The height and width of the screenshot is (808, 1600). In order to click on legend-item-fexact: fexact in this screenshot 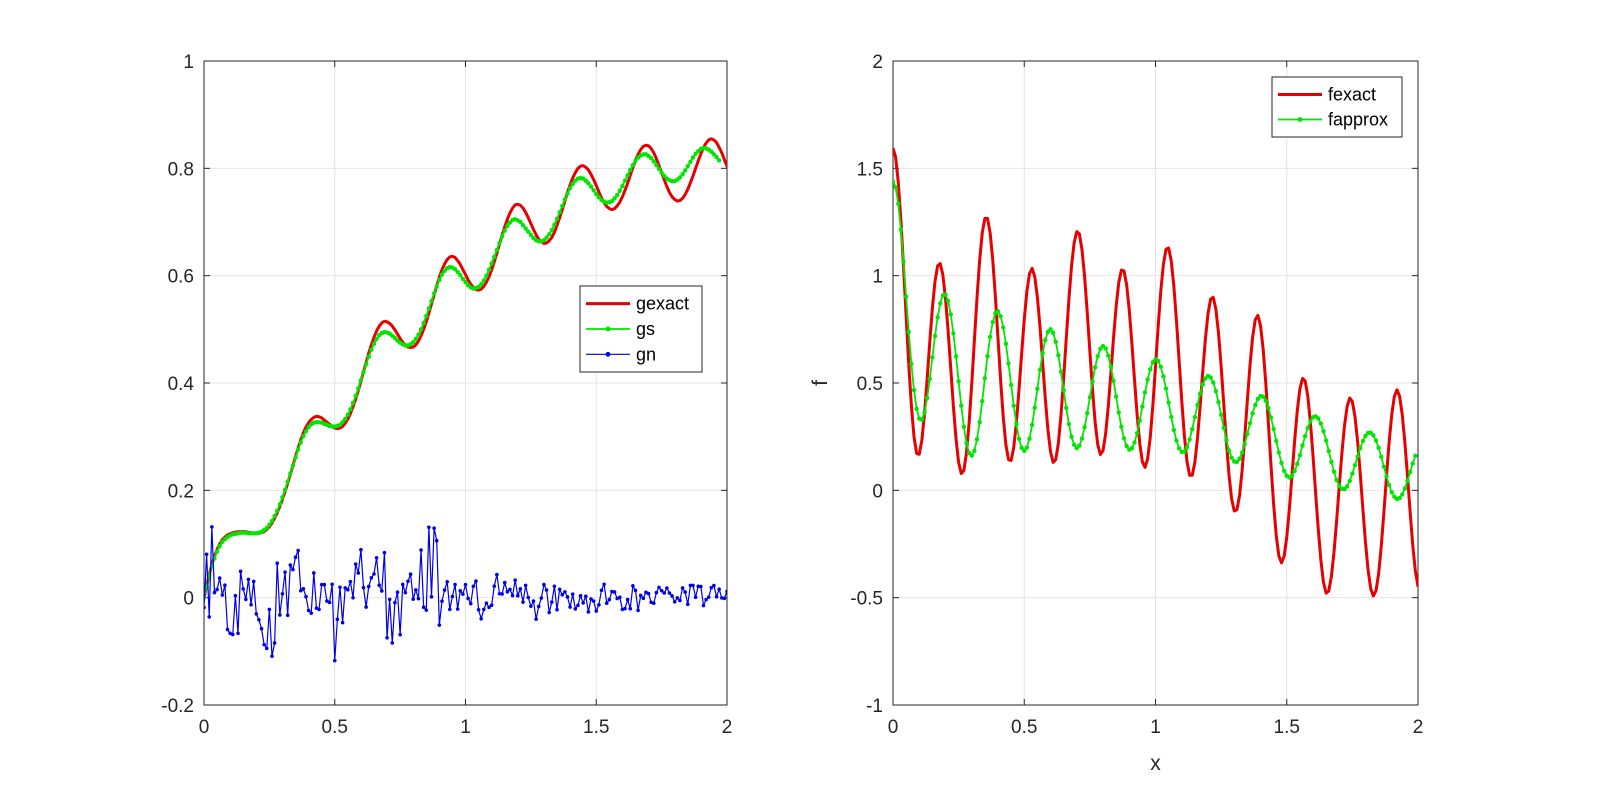, I will do `click(1327, 95)`.